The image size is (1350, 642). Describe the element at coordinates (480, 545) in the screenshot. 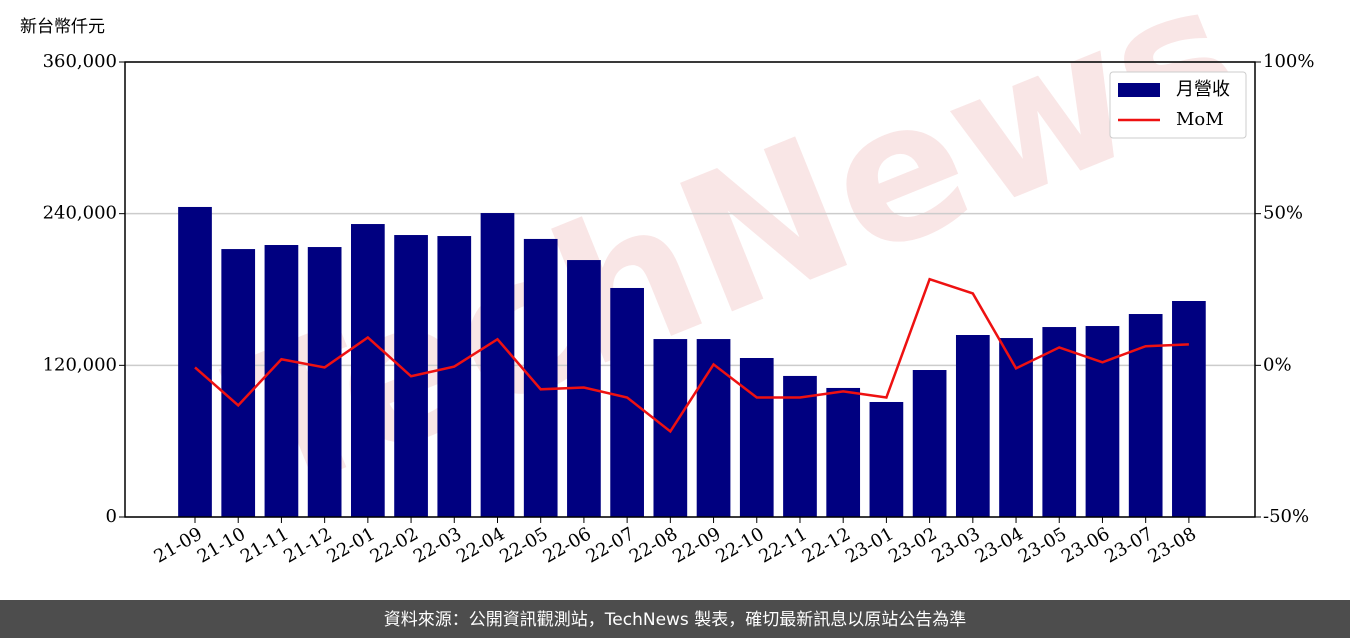

I see `x-tick-label: 22-04` at that location.